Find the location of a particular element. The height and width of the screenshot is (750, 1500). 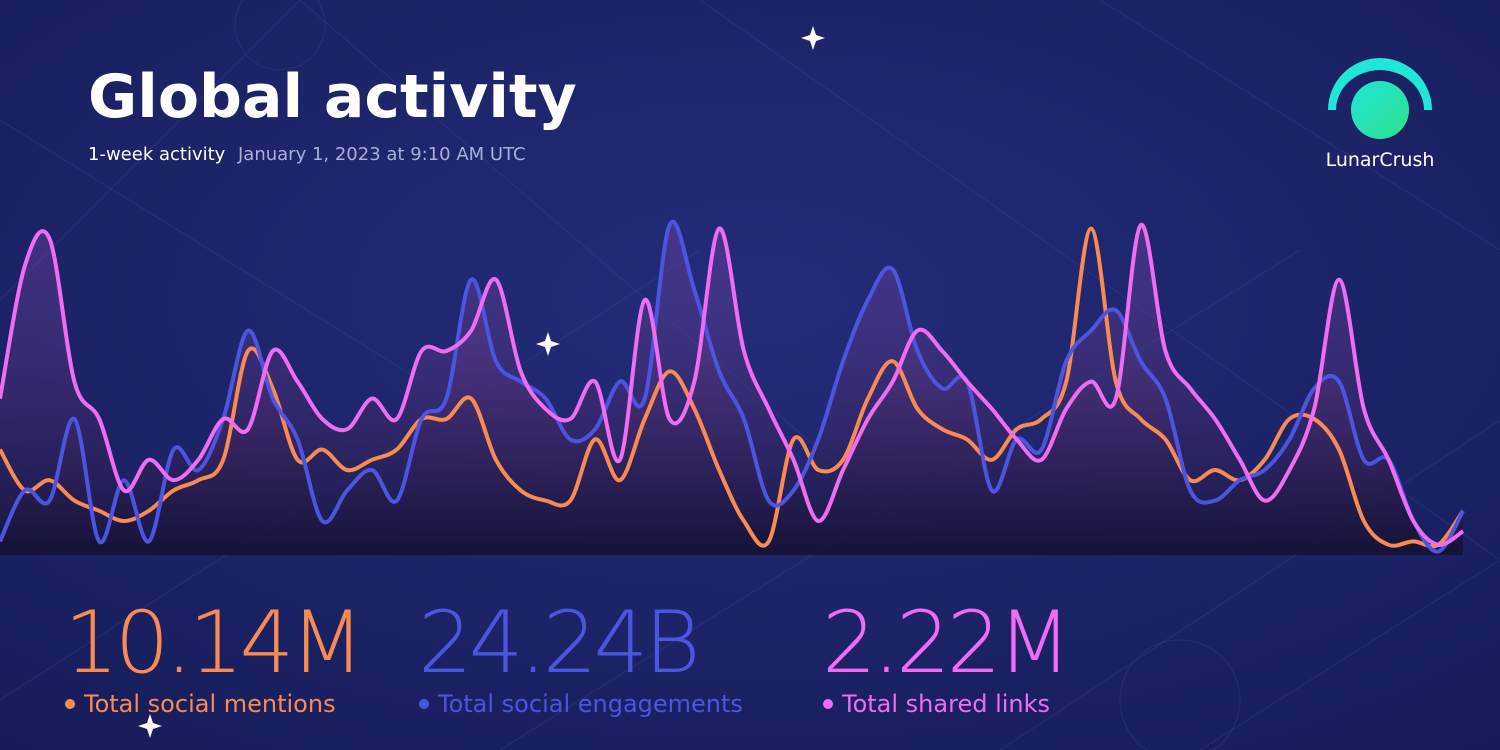

logo is located at coordinates (1380, 98).